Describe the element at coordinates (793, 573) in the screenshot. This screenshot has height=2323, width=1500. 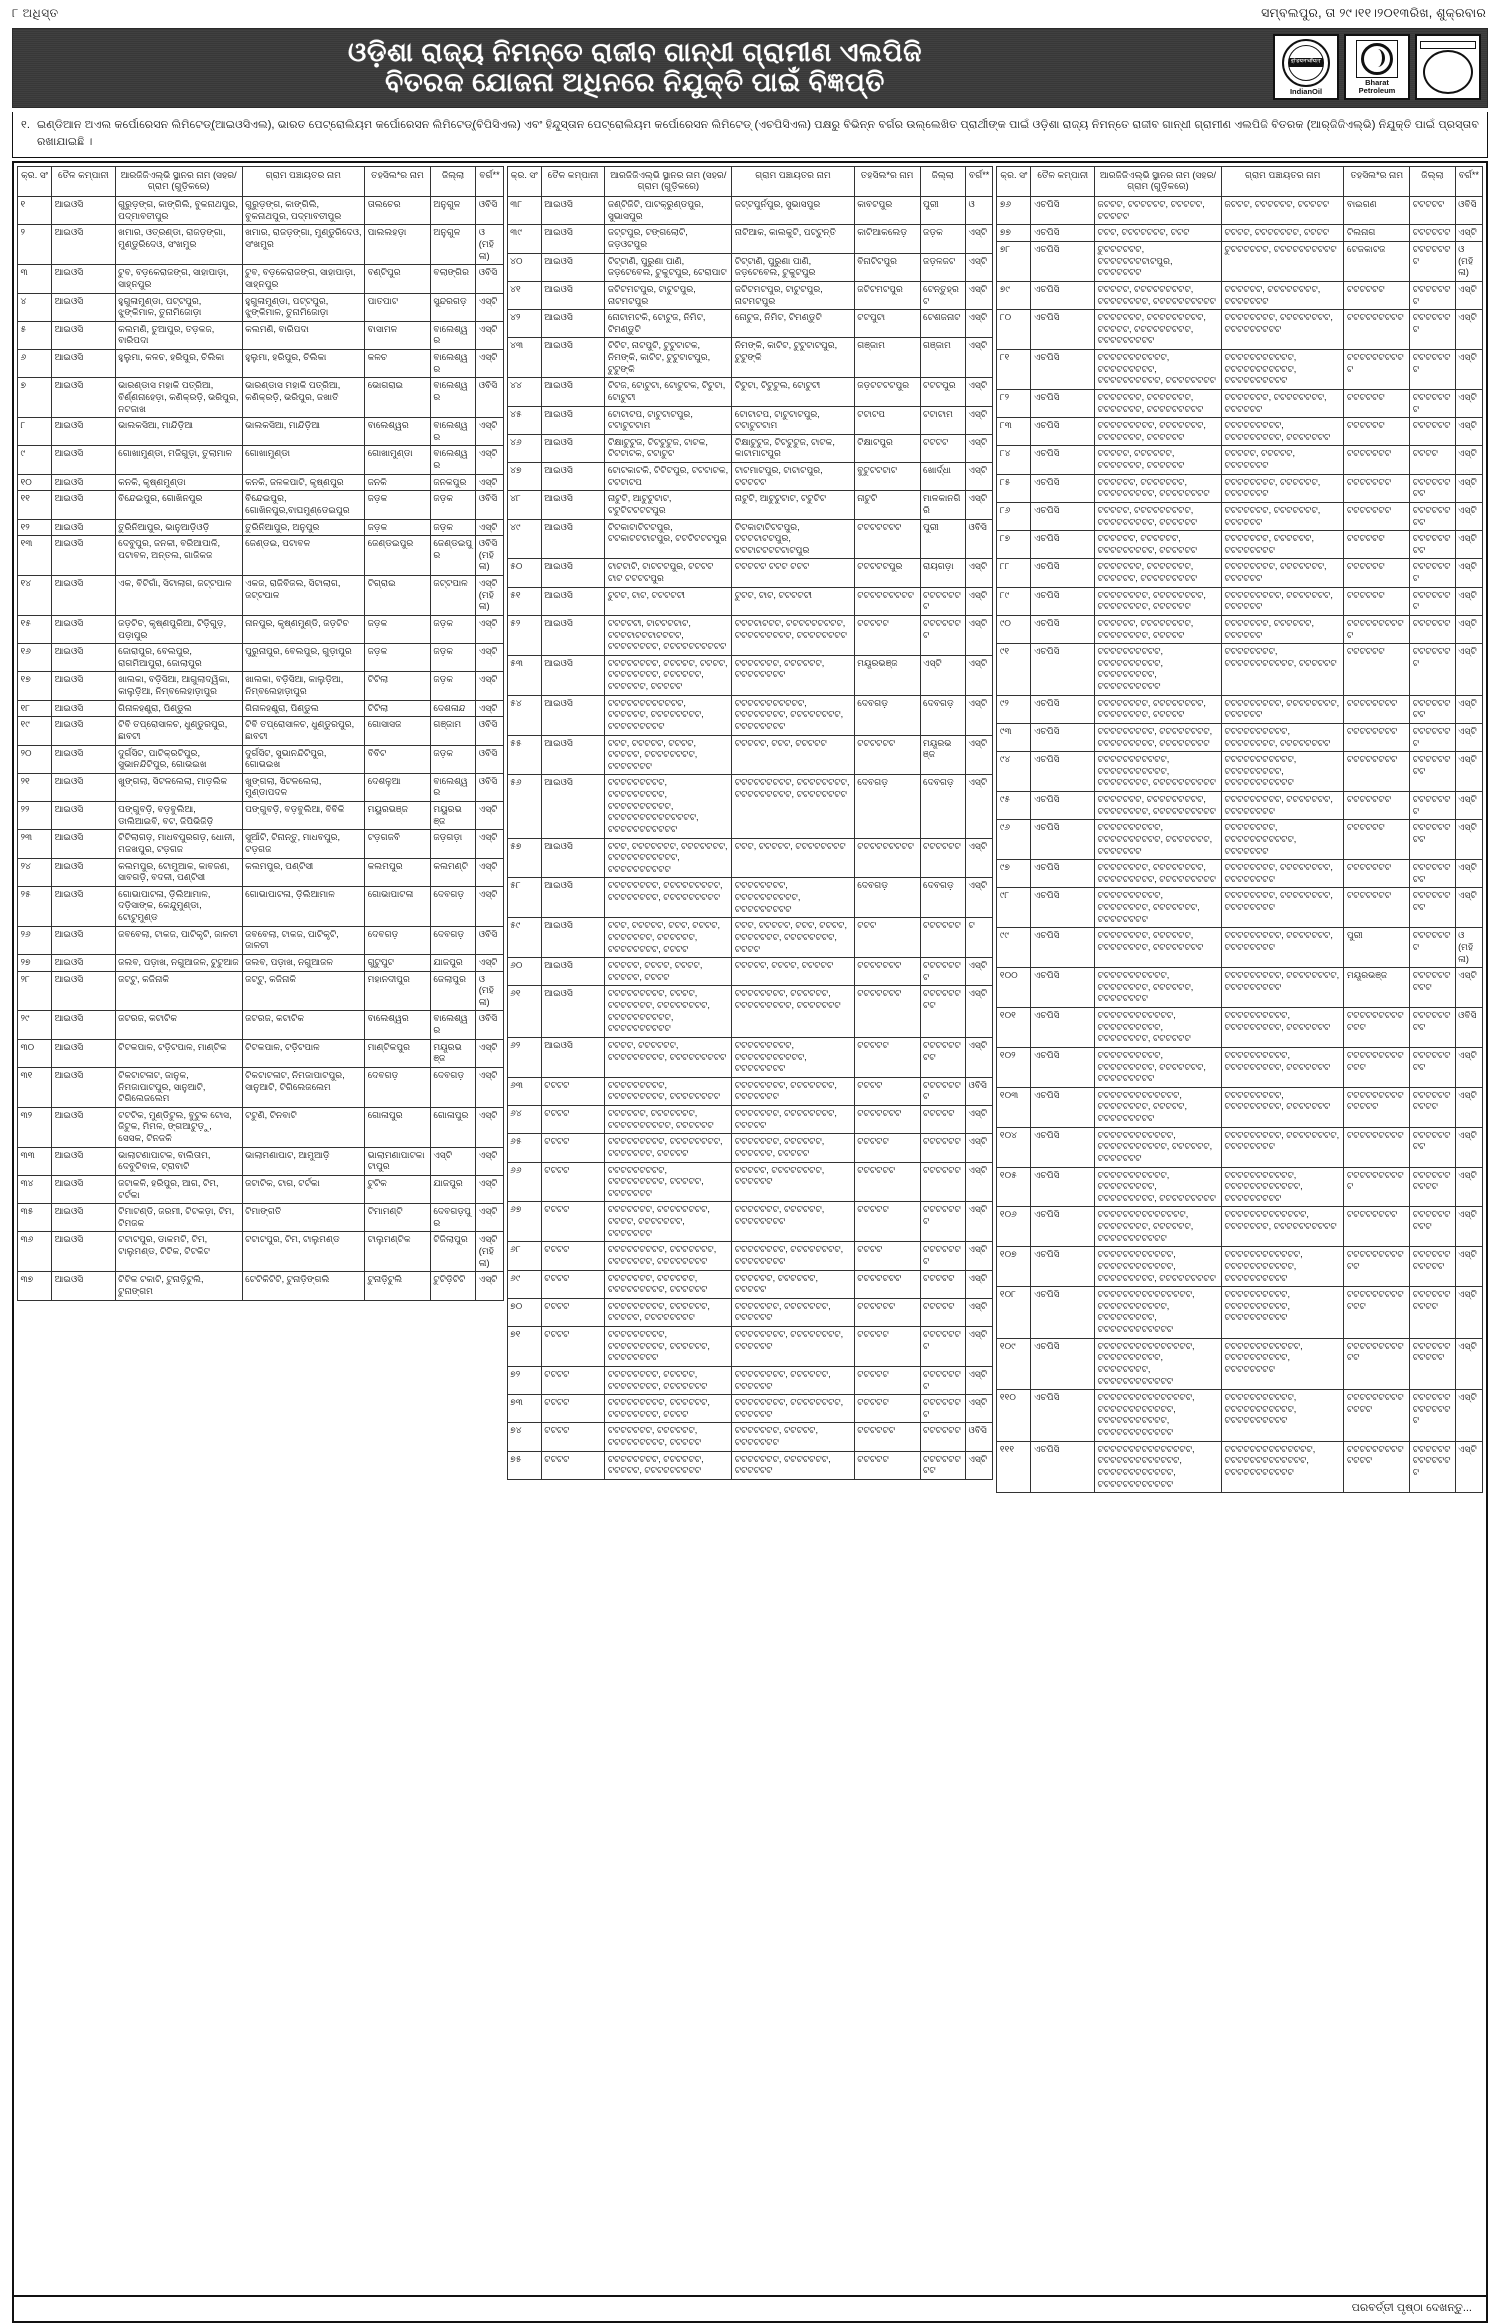
I see `cell-gram-panchayat: ଟଟଟଟଟ ଟଟଟ ଟଟଟ` at that location.